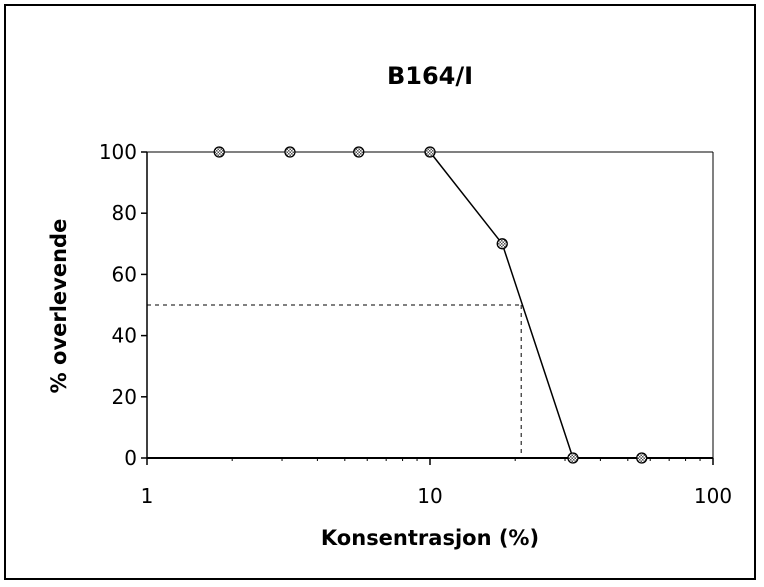 The image size is (764, 587). Describe the element at coordinates (430, 76) in the screenshot. I see `chart-title: B164/I` at that location.